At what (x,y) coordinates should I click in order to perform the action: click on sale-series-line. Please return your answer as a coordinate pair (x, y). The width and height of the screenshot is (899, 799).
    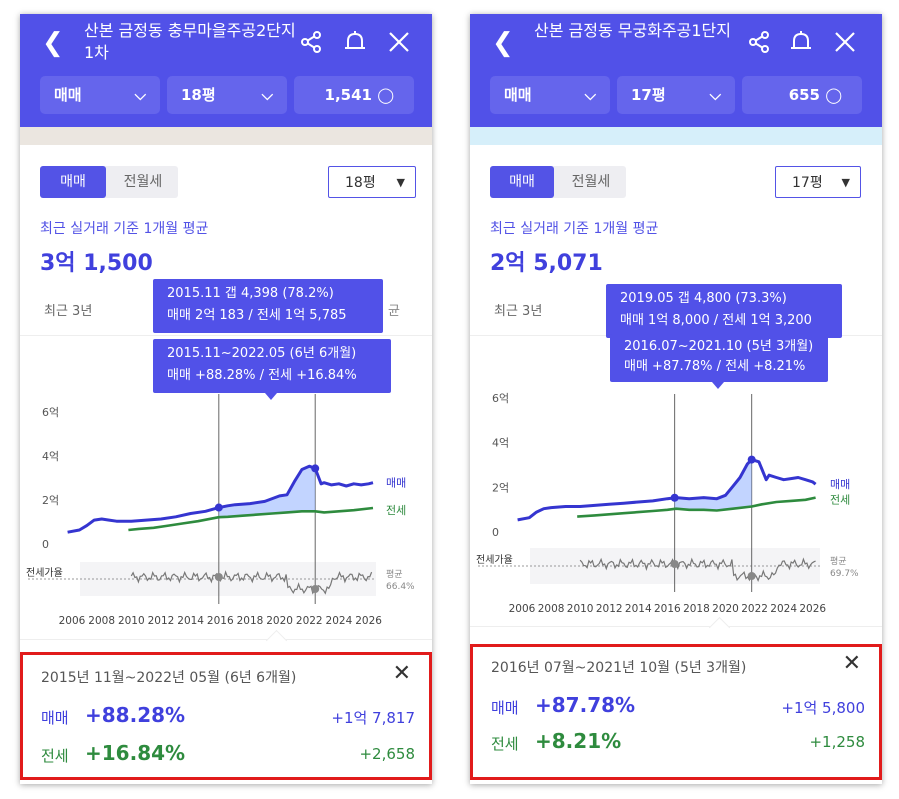
    Looking at the image, I should click on (220, 499).